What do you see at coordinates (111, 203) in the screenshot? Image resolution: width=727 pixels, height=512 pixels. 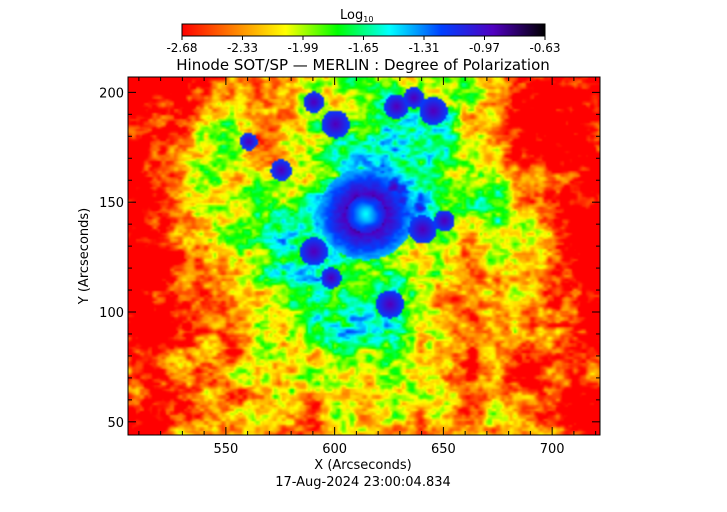 I see `y-tick-label: 150` at bounding box center [111, 203].